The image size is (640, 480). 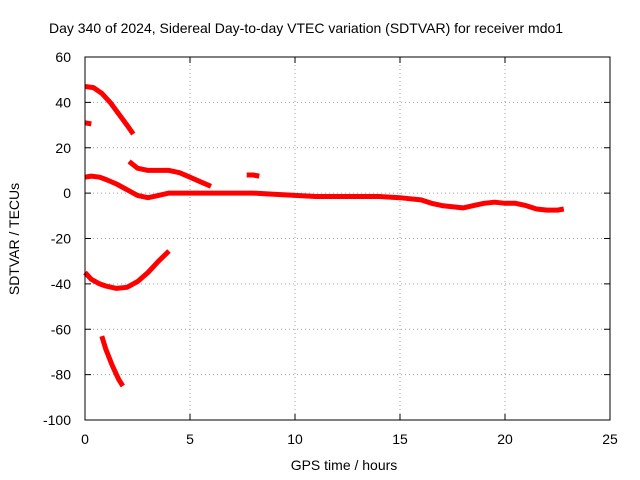 I want to click on y-tick-label: -80, so click(x=61, y=375).